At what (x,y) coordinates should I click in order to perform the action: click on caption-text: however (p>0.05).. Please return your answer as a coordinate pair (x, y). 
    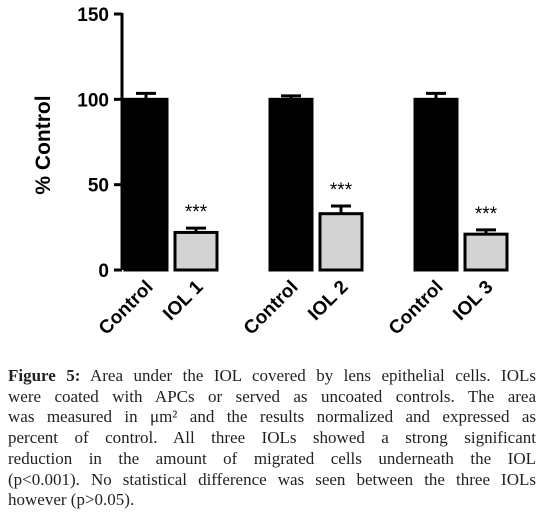
    Looking at the image, I should click on (71, 500).